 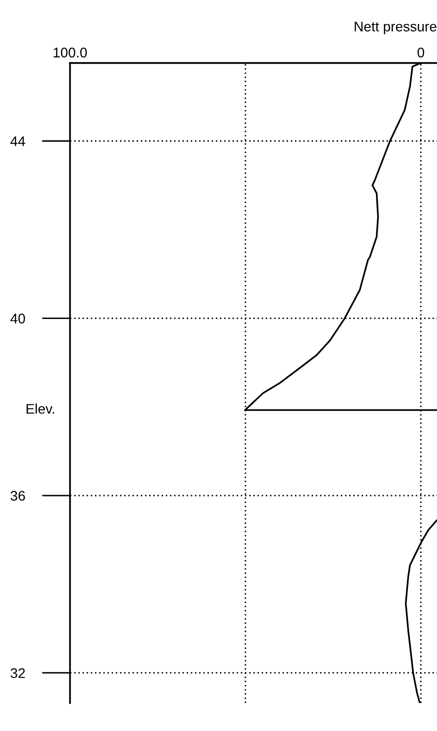 I want to click on y-tick-label: 36, so click(x=17, y=495).